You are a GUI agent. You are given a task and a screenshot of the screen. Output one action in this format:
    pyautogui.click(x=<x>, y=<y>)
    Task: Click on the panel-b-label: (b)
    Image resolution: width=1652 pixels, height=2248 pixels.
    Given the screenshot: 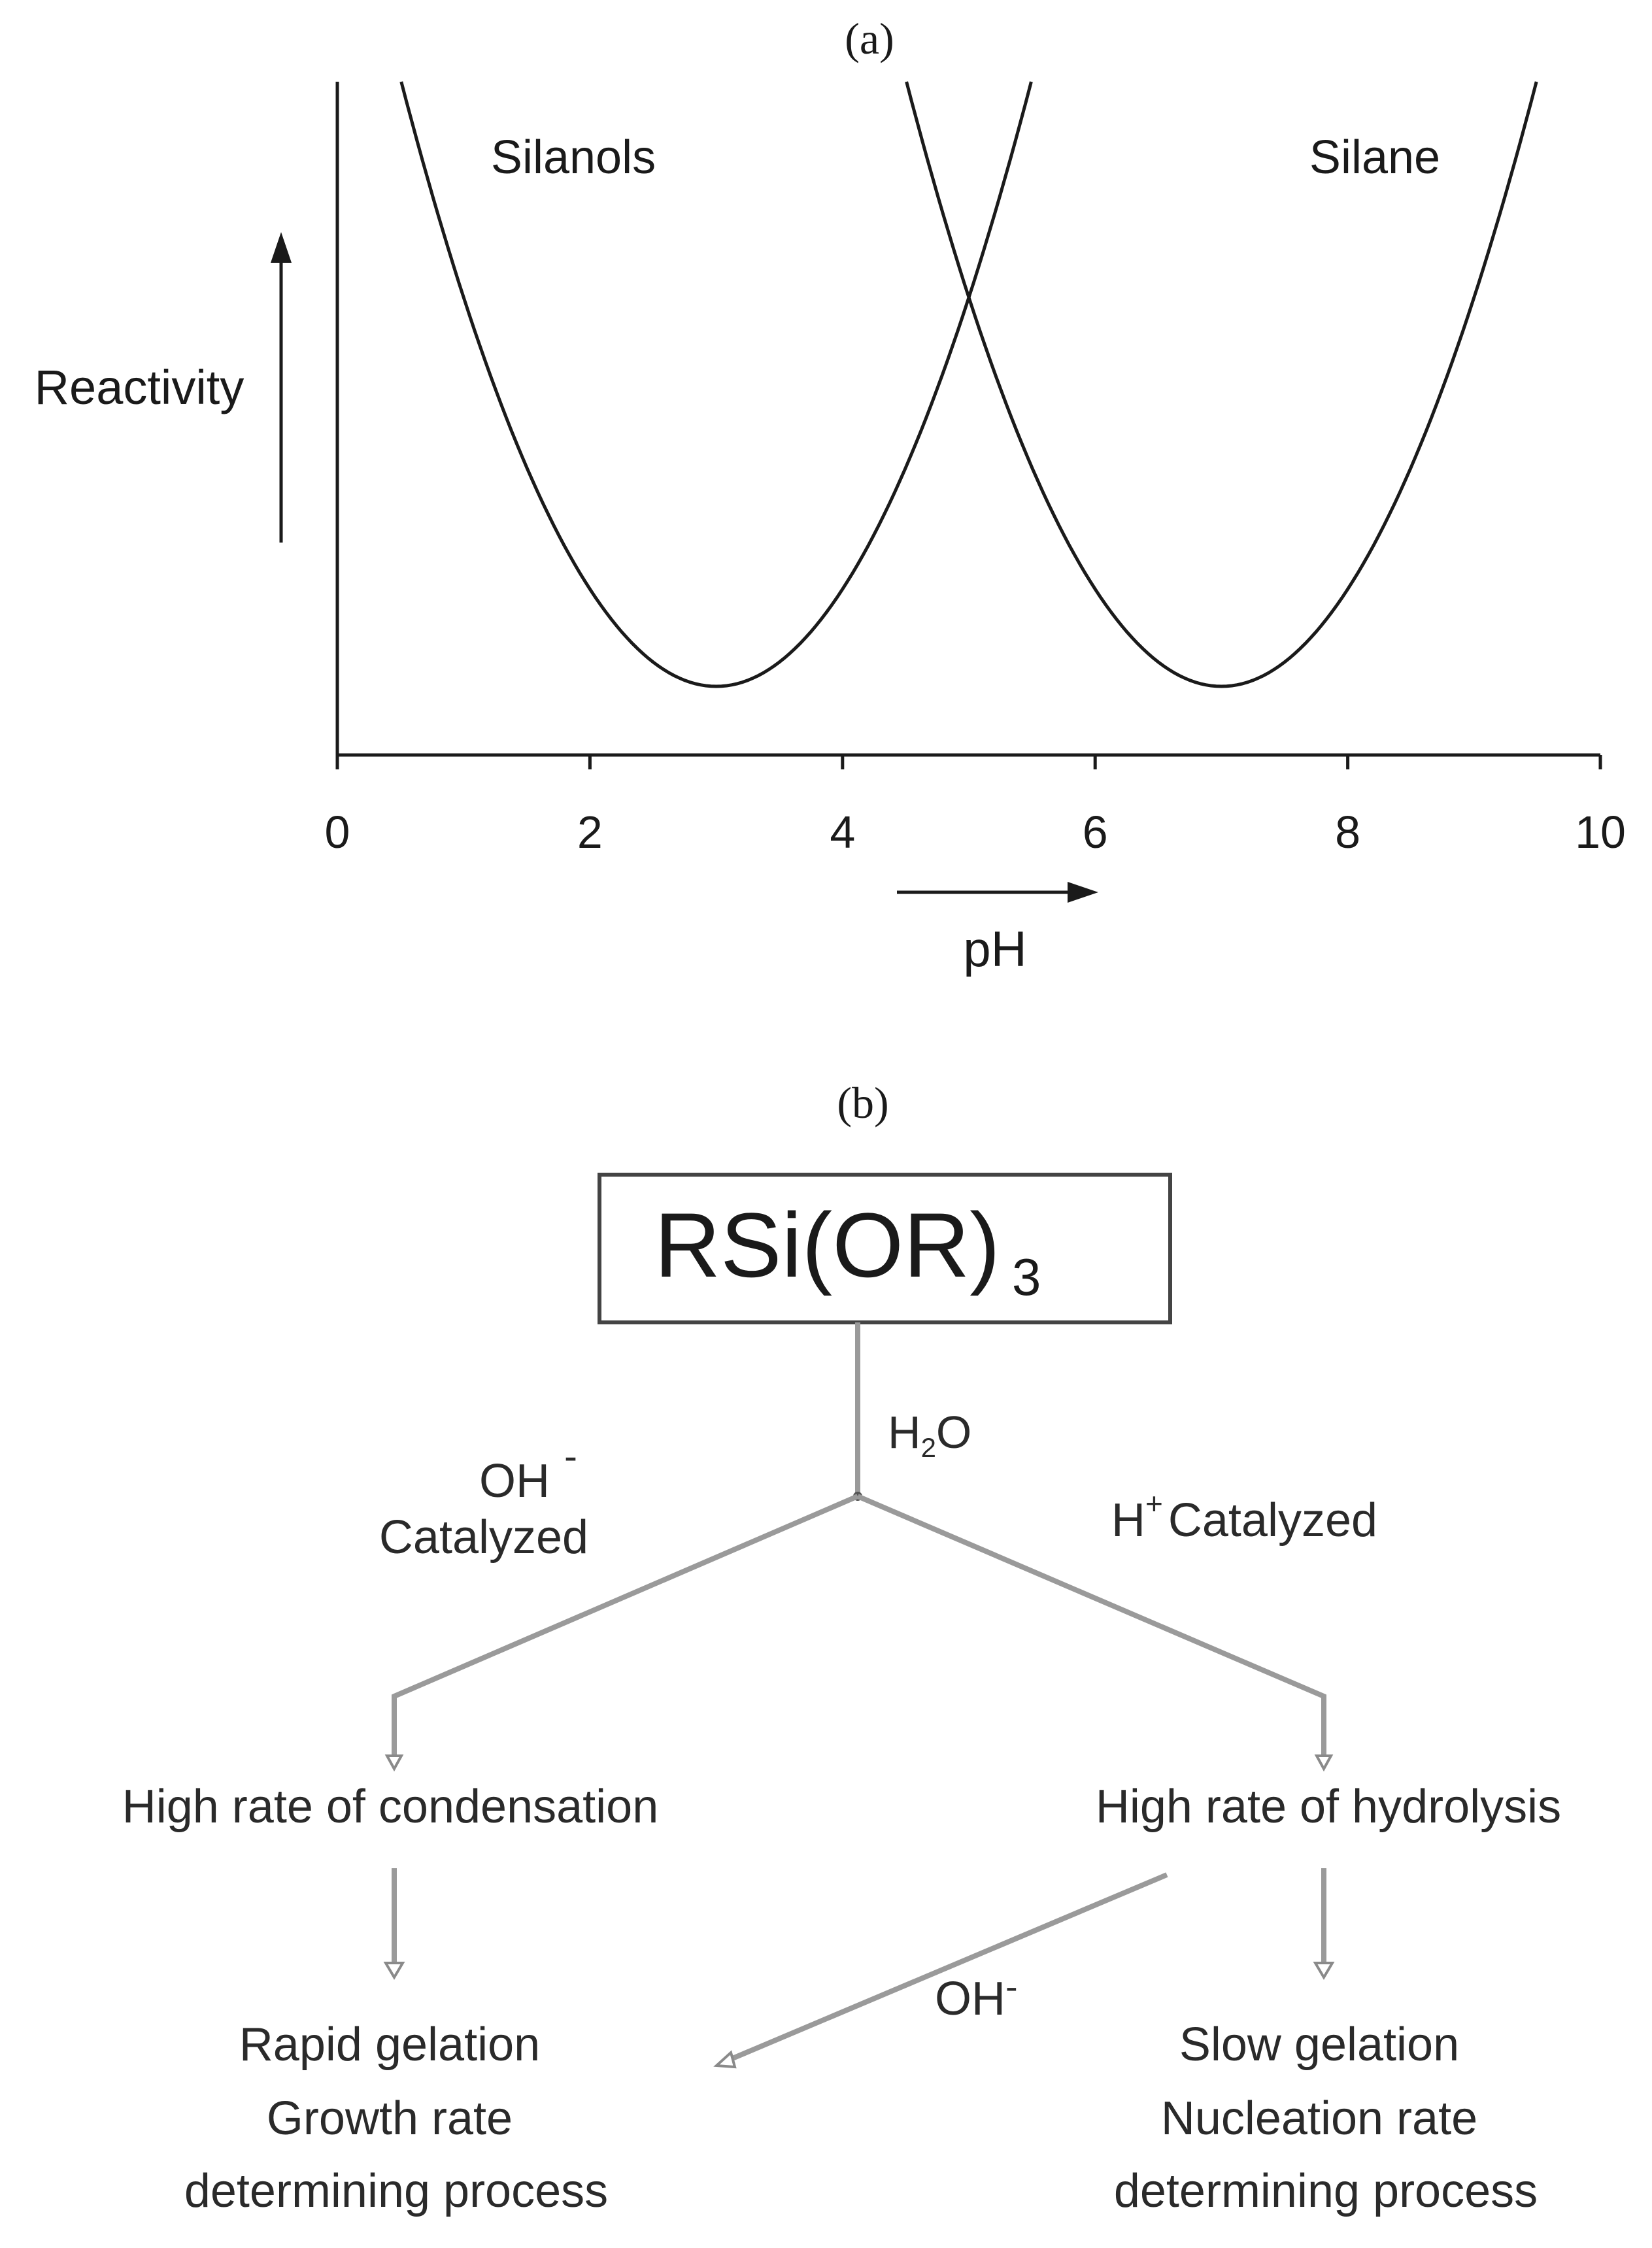 What is the action you would take?
    pyautogui.click(x=862, y=1103)
    